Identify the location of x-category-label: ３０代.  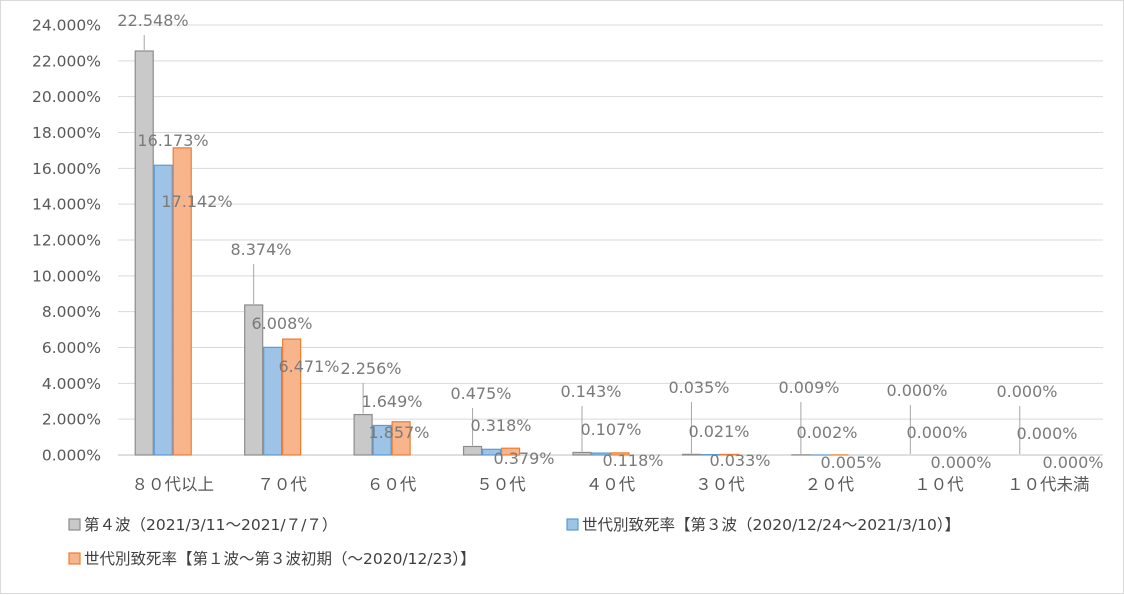
(720, 484).